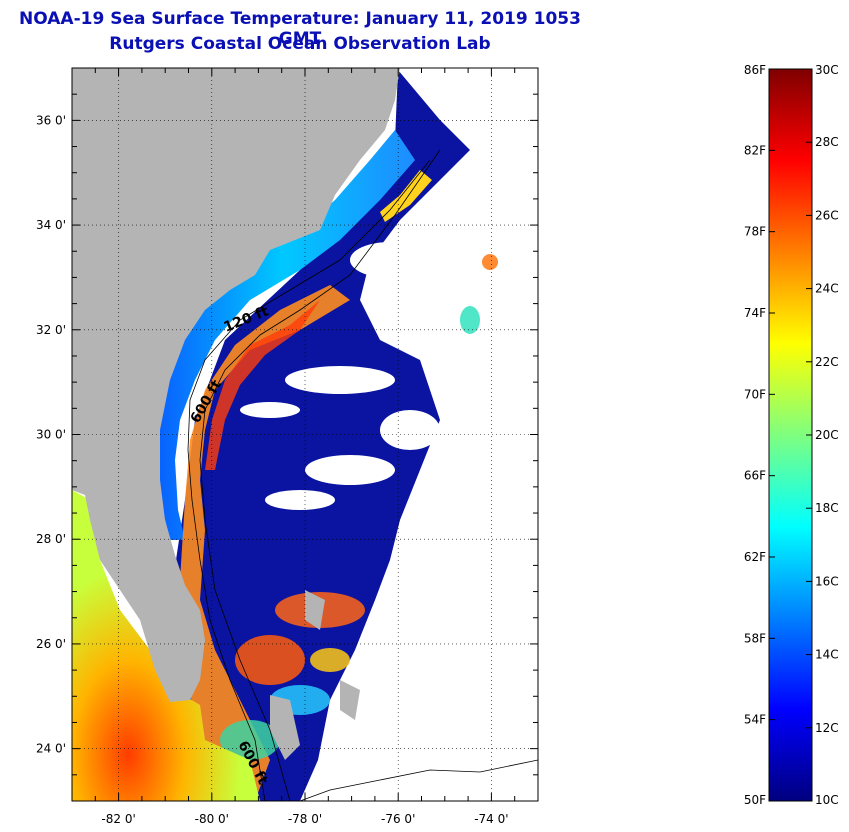  Describe the element at coordinates (755, 313) in the screenshot. I see `colorbar-label-f-3: 74F` at that location.